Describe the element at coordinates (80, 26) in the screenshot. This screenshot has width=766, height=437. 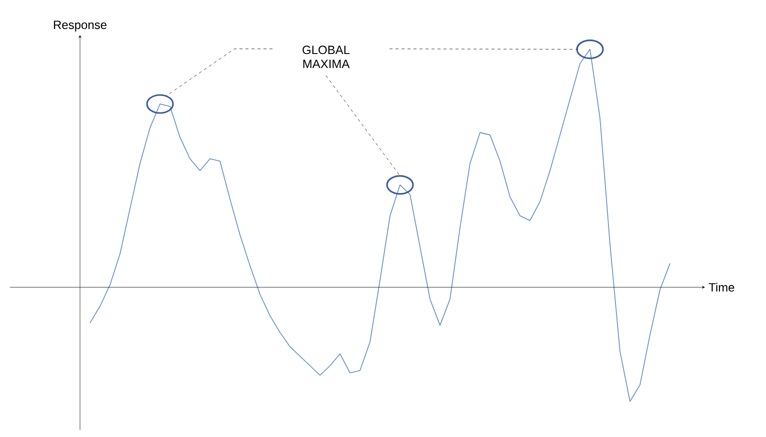
I see `y-axis-title: Response` at that location.